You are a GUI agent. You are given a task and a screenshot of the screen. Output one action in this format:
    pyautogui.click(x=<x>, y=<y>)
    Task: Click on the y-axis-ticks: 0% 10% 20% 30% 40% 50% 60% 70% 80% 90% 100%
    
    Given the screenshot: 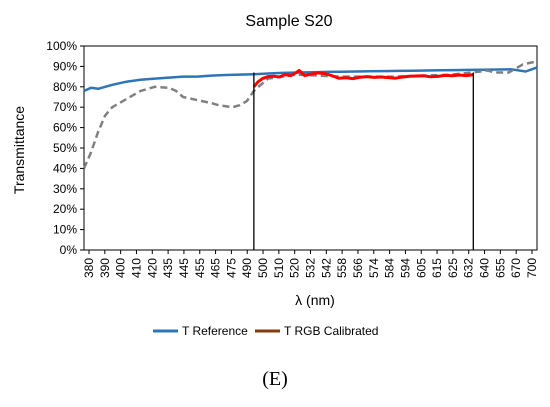 What is the action you would take?
    pyautogui.click(x=65, y=148)
    